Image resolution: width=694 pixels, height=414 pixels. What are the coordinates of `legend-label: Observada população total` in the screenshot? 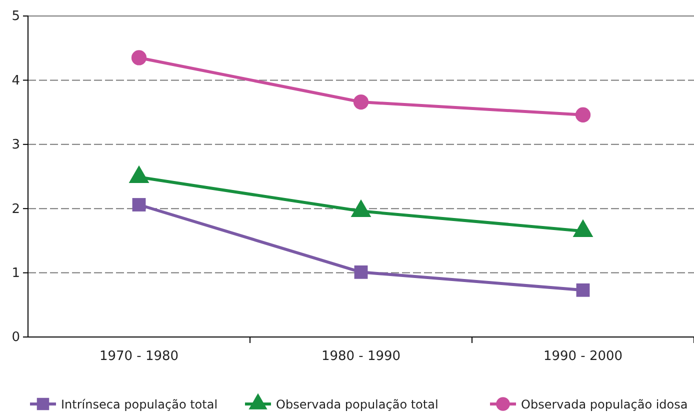 It's located at (357, 405).